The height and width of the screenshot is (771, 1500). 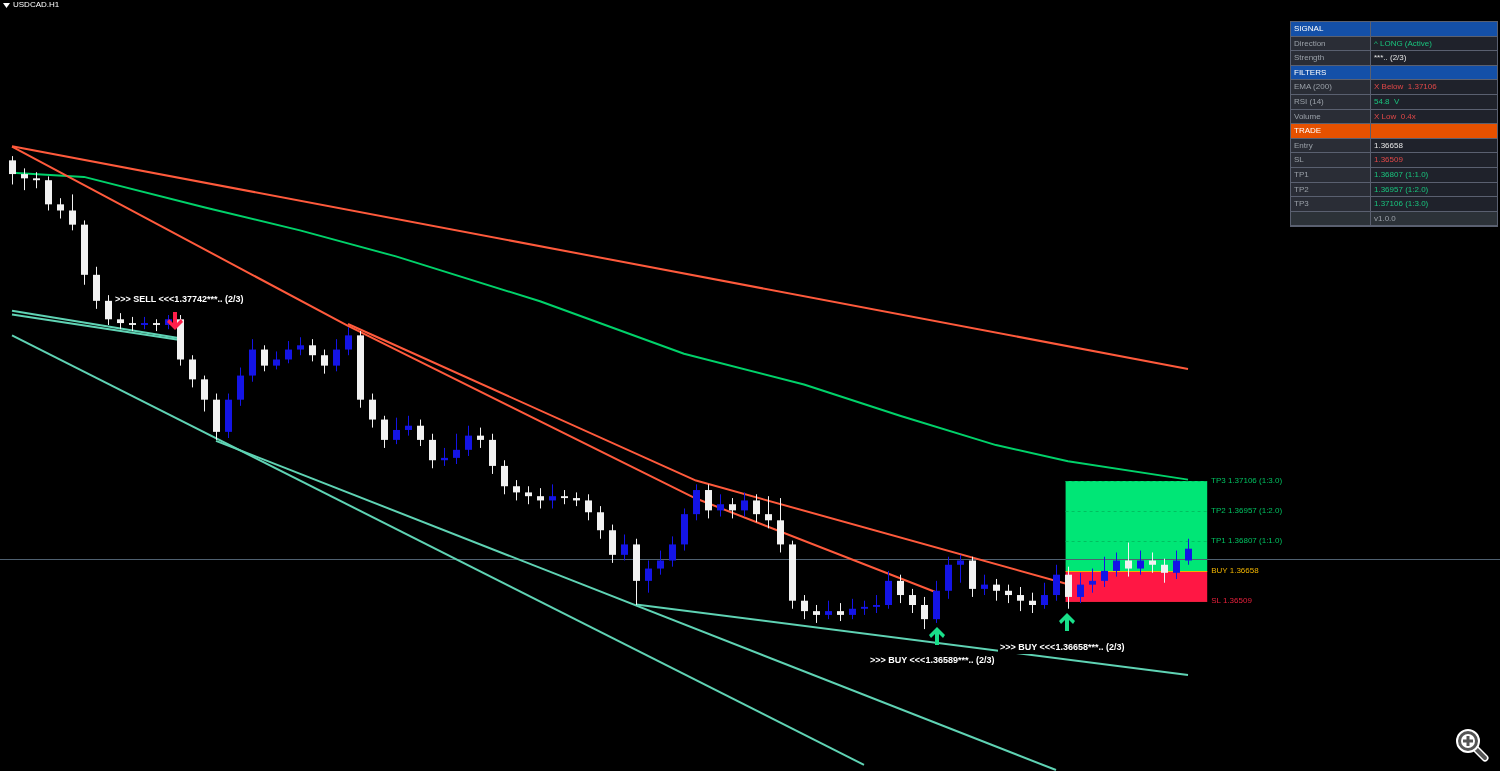 What do you see at coordinates (1062, 647) in the screenshot?
I see `text: >>> BUY <<<1.36658***.. (2/3)` at bounding box center [1062, 647].